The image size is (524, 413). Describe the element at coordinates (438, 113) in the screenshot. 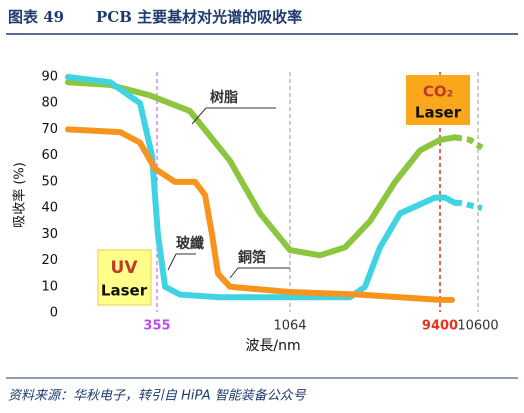

I see `co2-laser-label: Laser` at that location.